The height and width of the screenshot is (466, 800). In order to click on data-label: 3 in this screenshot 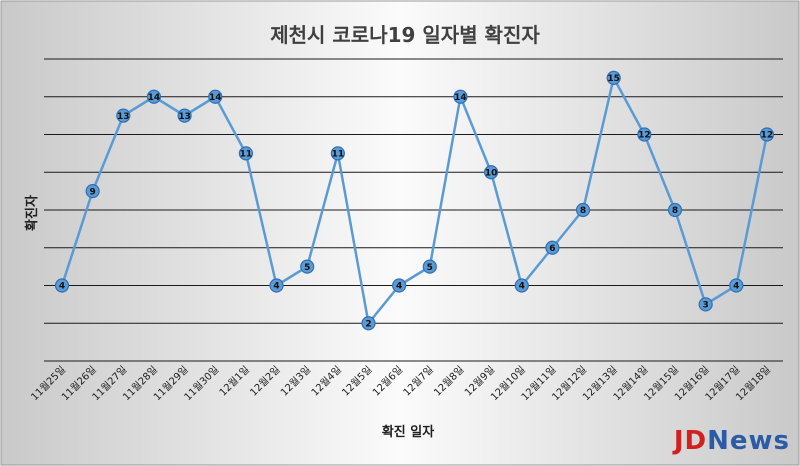, I will do `click(706, 306)`.